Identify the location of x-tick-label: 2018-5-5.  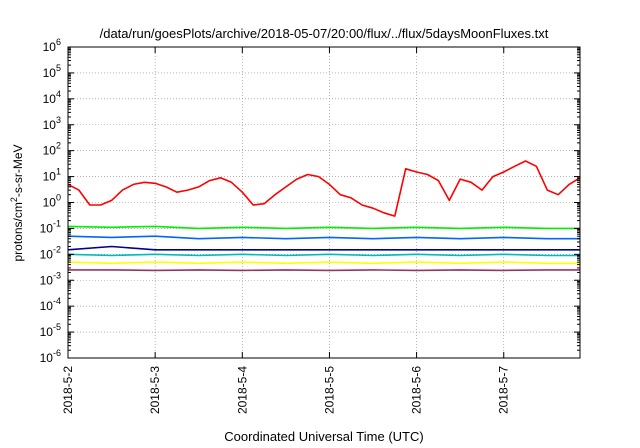
(329, 390).